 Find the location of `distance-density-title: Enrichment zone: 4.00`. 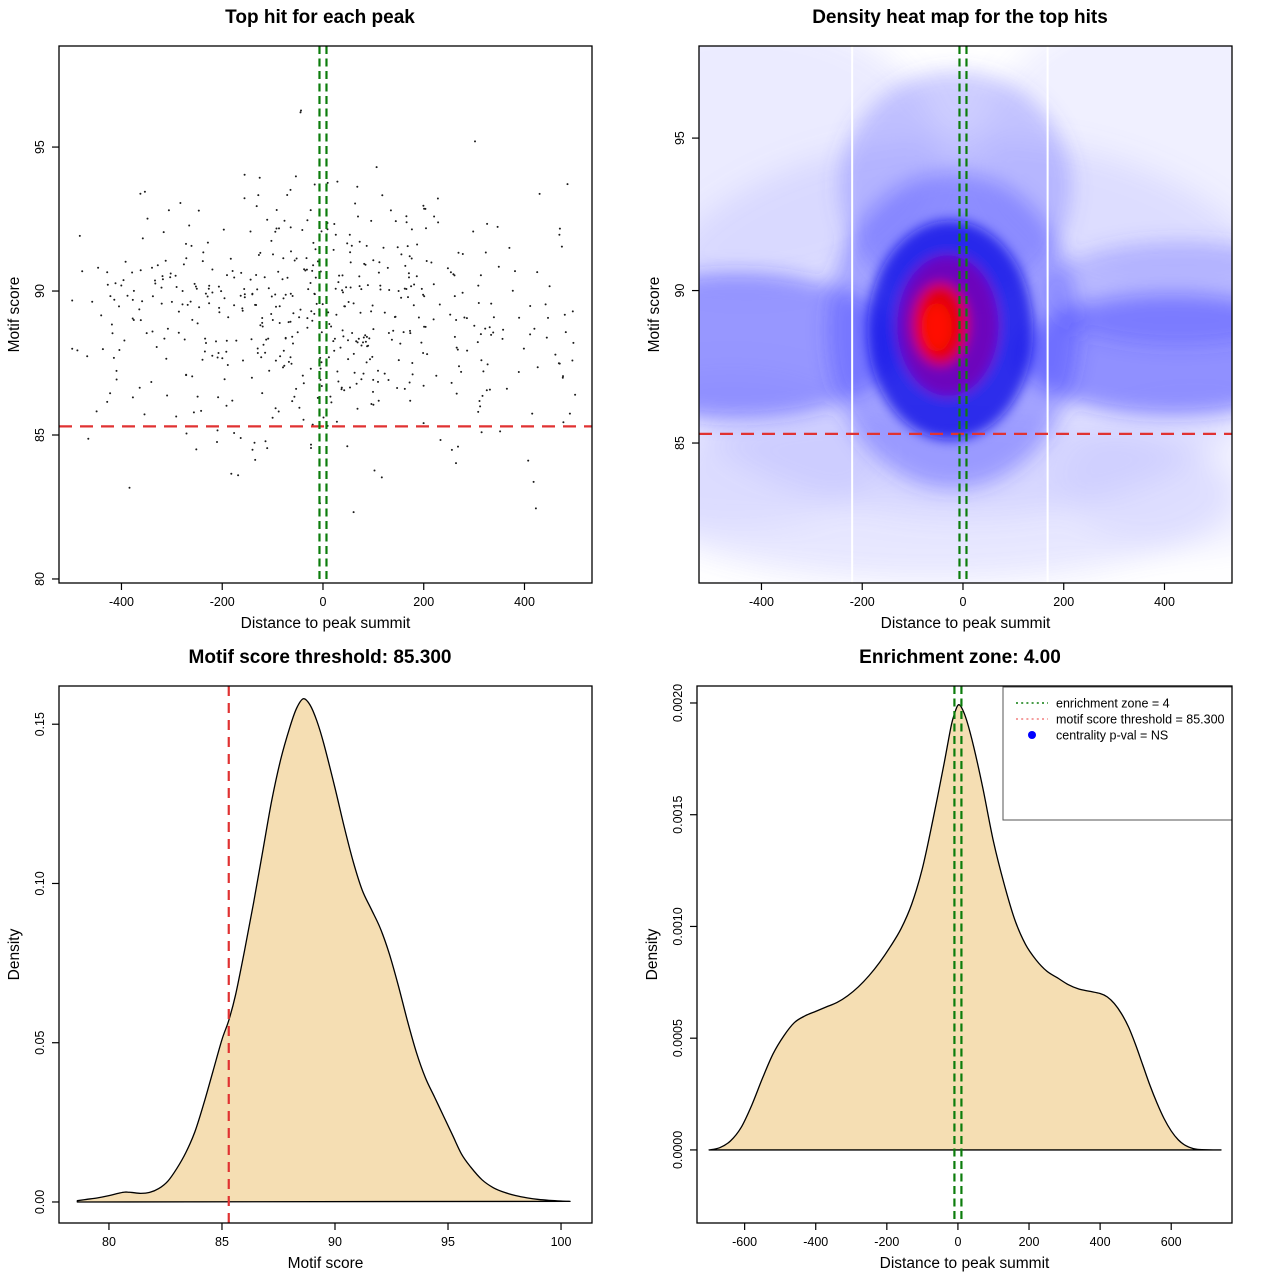

distance-density-title: Enrichment zone: 4.00 is located at coordinates (960, 657).